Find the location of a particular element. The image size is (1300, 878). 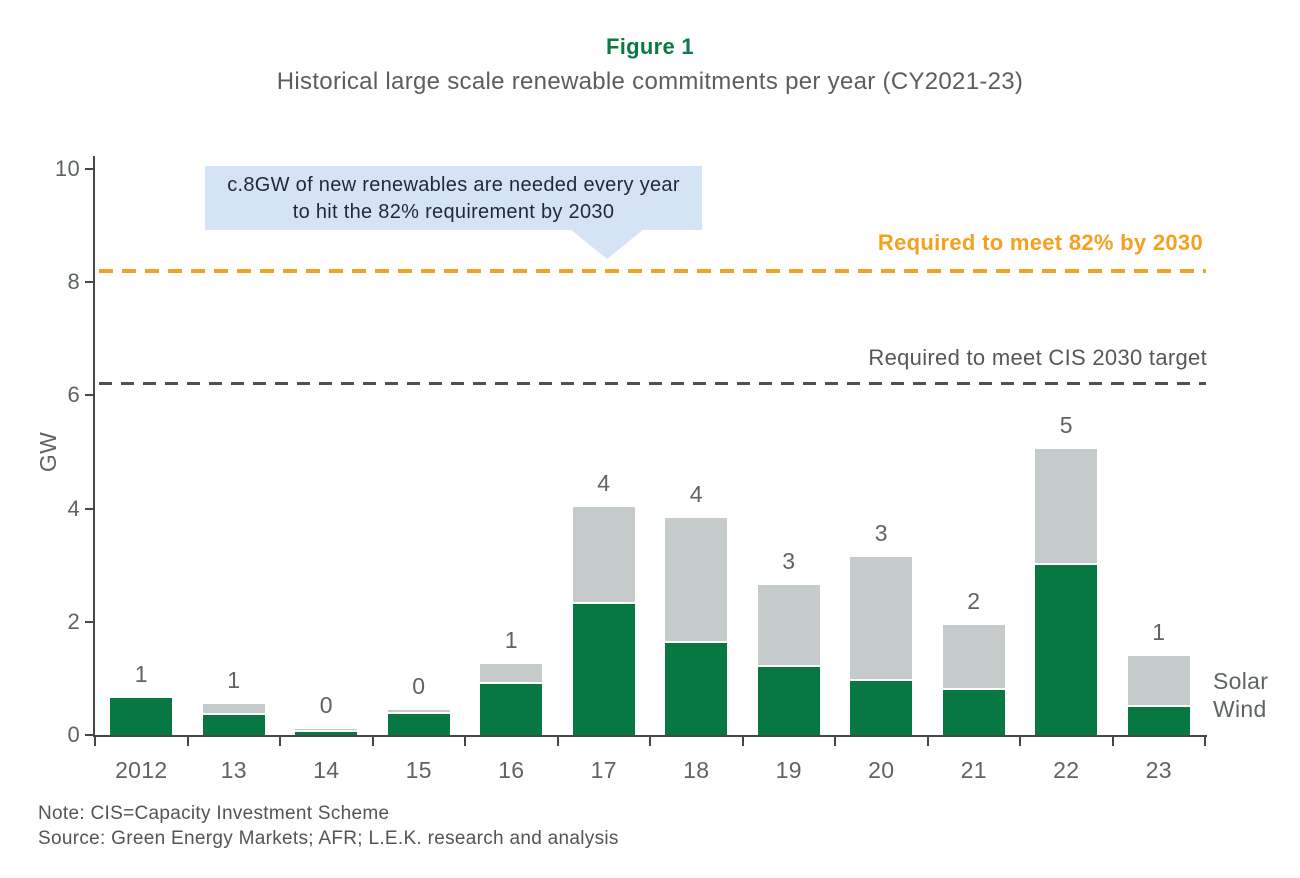

x-axis-category-label: 15 is located at coordinates (418, 770).